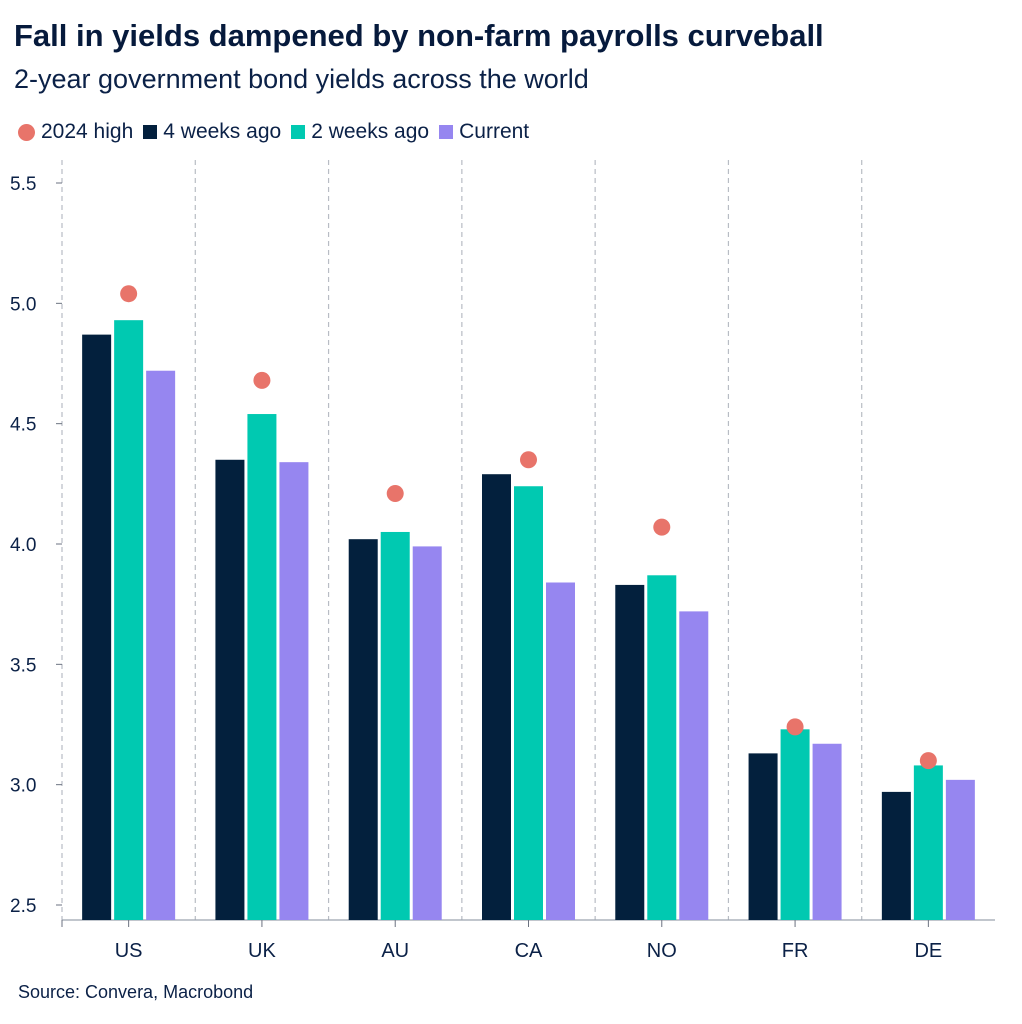 This screenshot has width=1022, height=1024. I want to click on x-tick-label: AU, so click(395, 951).